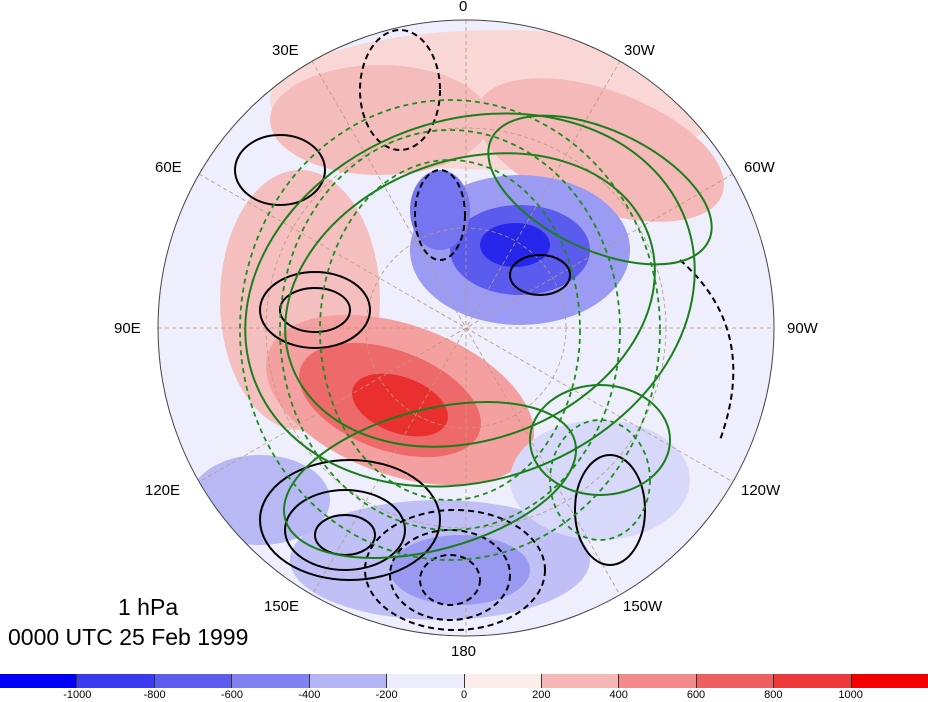 This screenshot has height=702, width=928. I want to click on title-time: 0000 UTC 25 Feb 1999, so click(128, 637).